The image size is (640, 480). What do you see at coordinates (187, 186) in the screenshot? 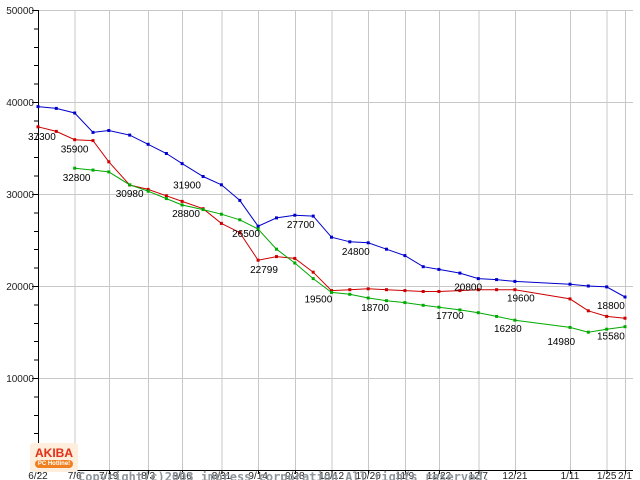
I see `data-label-31900: 31900` at bounding box center [187, 186].